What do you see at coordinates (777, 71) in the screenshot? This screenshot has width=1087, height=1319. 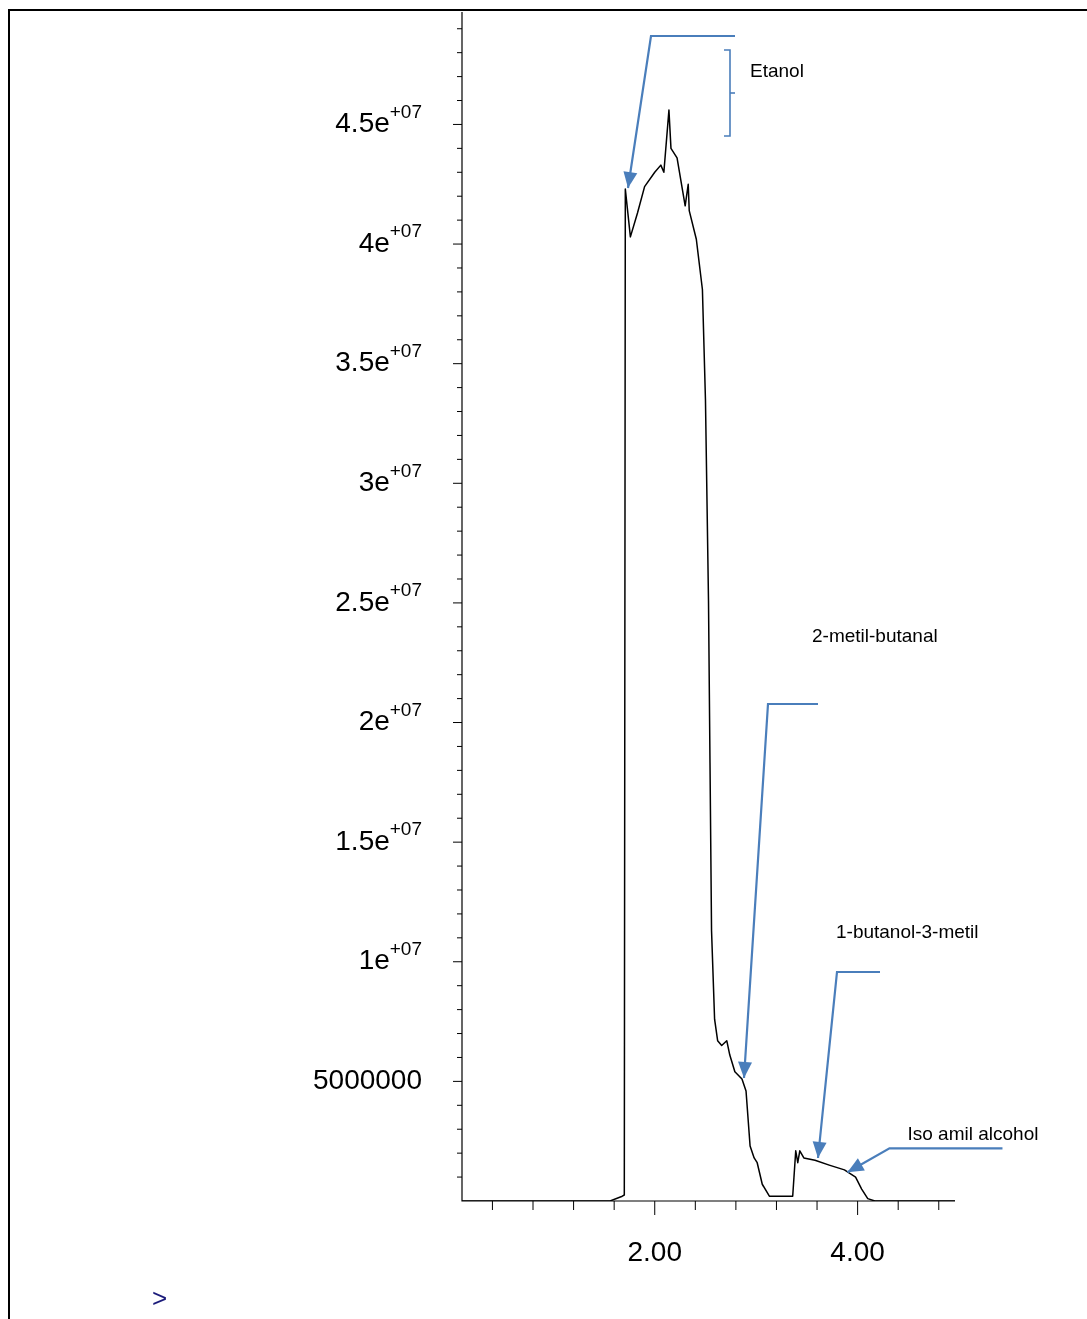 I see `annotation: Etanol` at bounding box center [777, 71].